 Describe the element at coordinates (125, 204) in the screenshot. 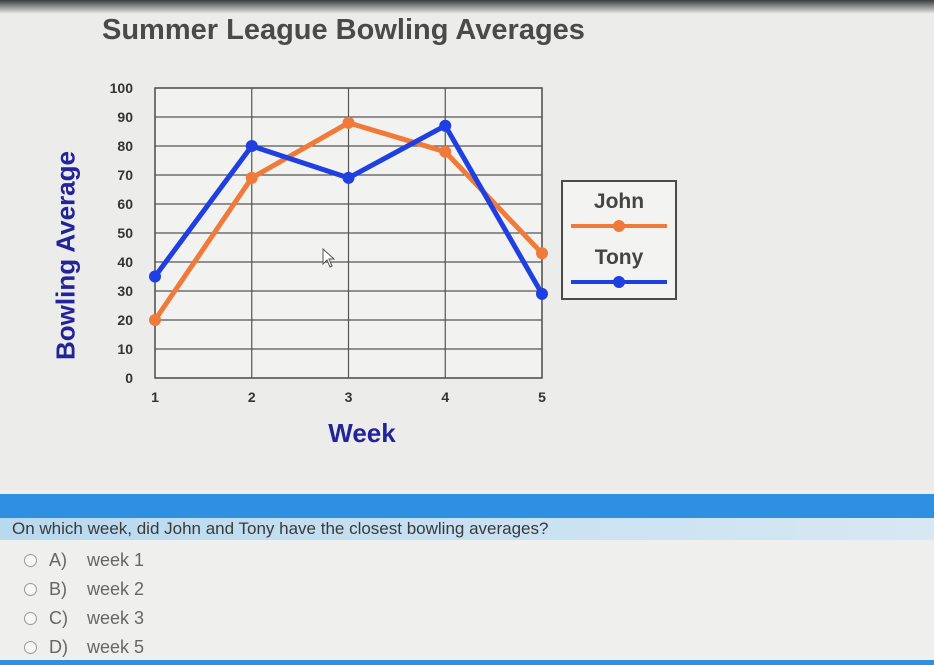

I see `y-tick-label: 60` at that location.